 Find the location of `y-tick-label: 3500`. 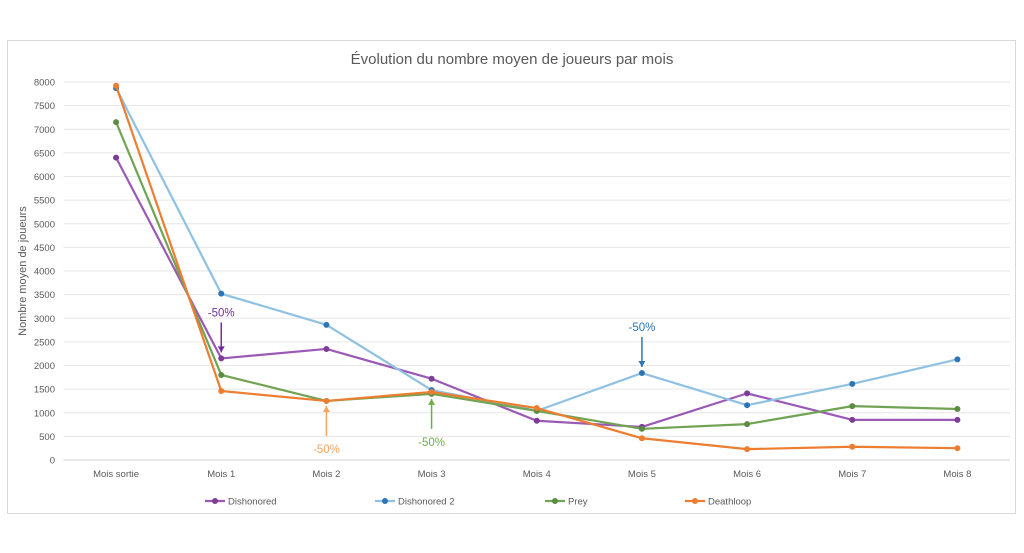

y-tick-label: 3500 is located at coordinates (44, 295).